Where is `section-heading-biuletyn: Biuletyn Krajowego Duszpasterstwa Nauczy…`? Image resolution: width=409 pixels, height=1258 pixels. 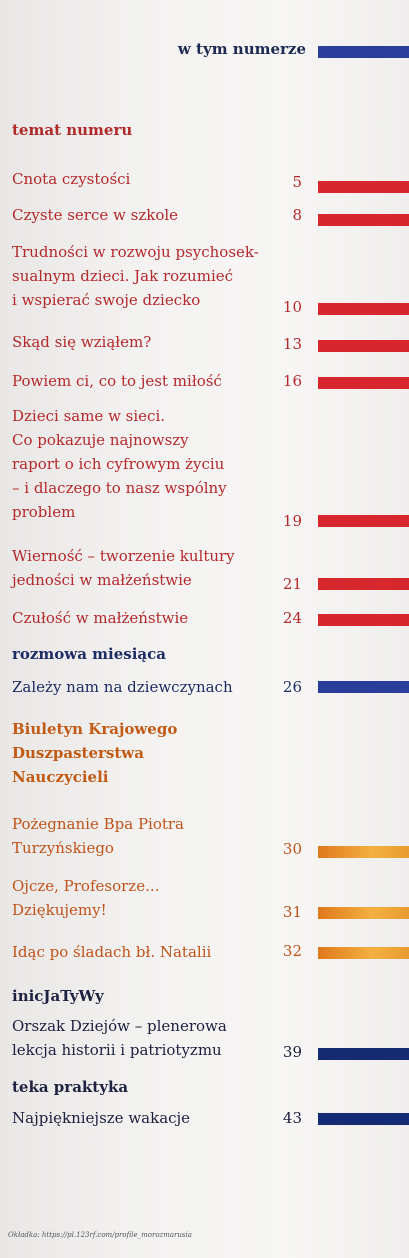
section-heading-biuletyn: Biuletyn Krajowego Duszpasterstwa Nauczy… is located at coordinates (94, 753).